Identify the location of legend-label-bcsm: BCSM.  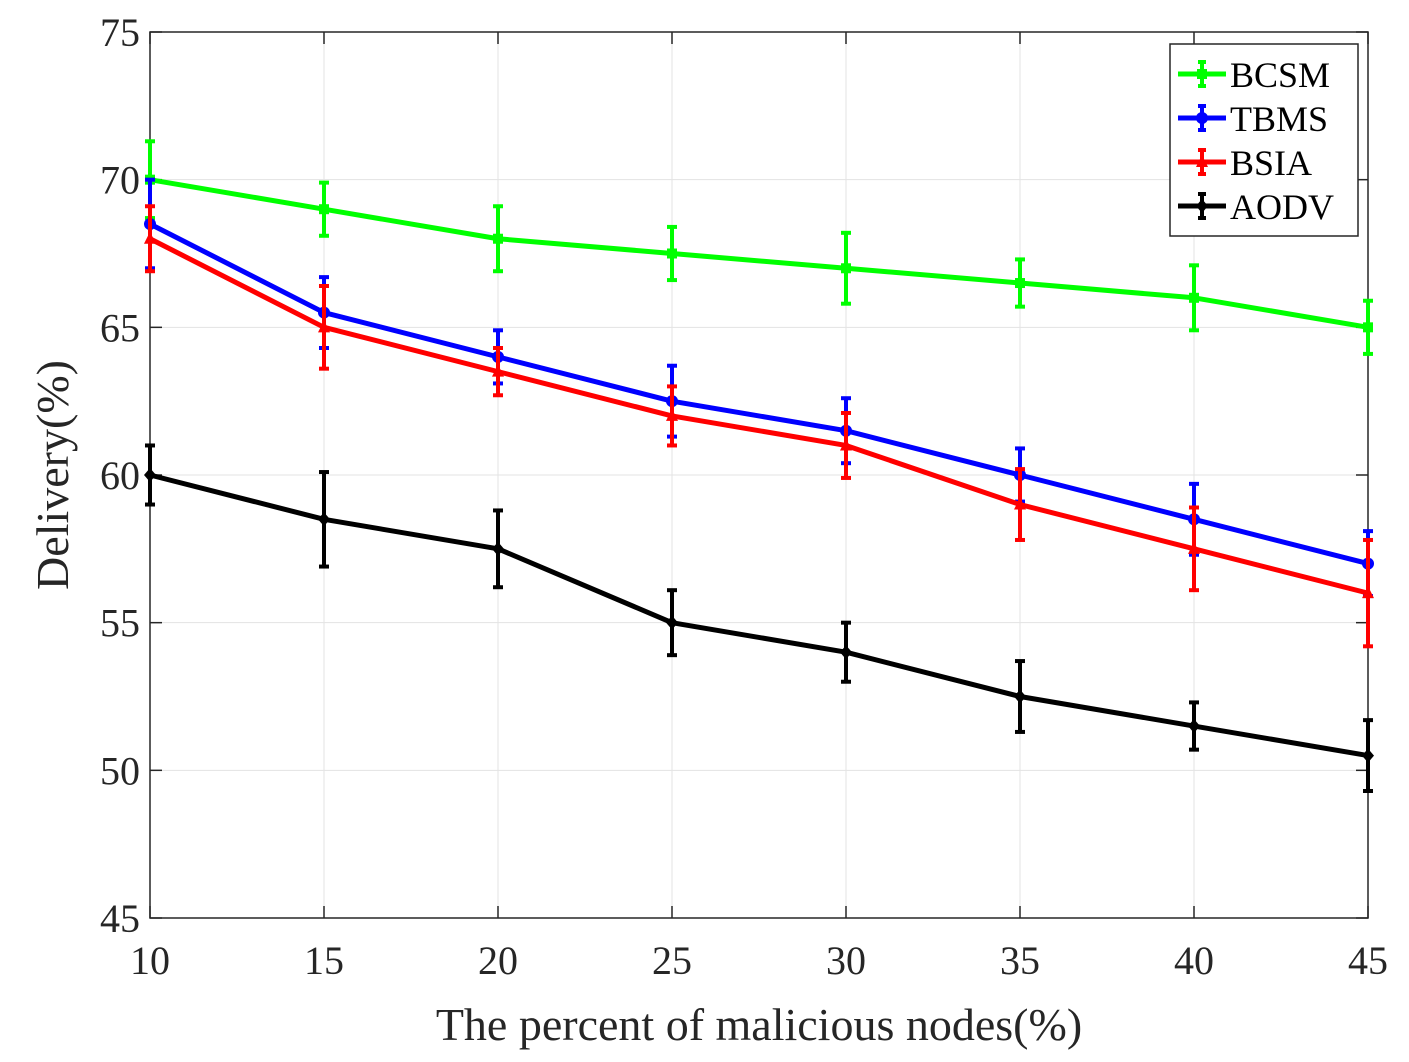
(1280, 75).